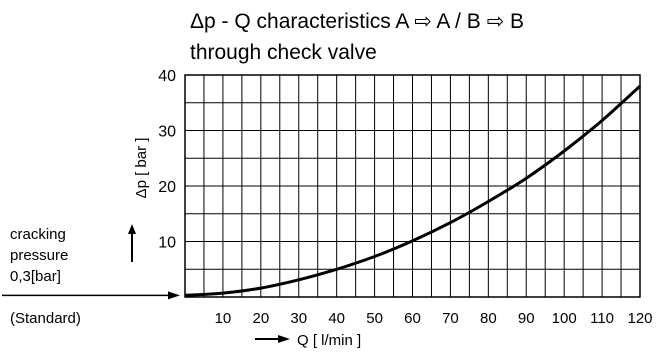 The width and height of the screenshot is (664, 358). I want to click on x-tick-label: 100, so click(564, 318).